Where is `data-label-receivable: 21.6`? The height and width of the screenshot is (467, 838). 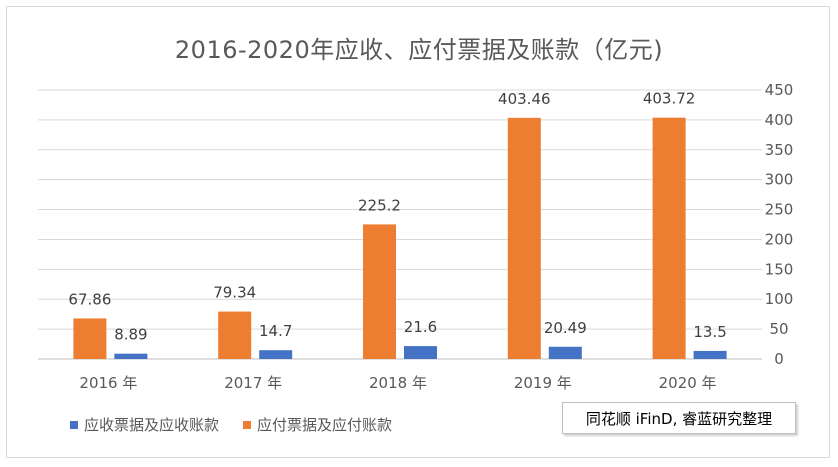 data-label-receivable: 21.6 is located at coordinates (420, 327).